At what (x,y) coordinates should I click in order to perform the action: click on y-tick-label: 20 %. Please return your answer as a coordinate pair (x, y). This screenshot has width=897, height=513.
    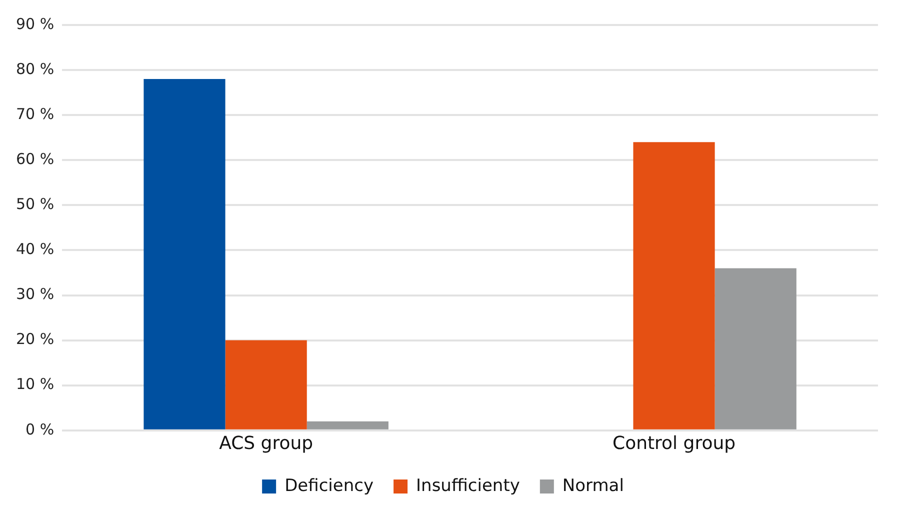
    Looking at the image, I should click on (35, 339).